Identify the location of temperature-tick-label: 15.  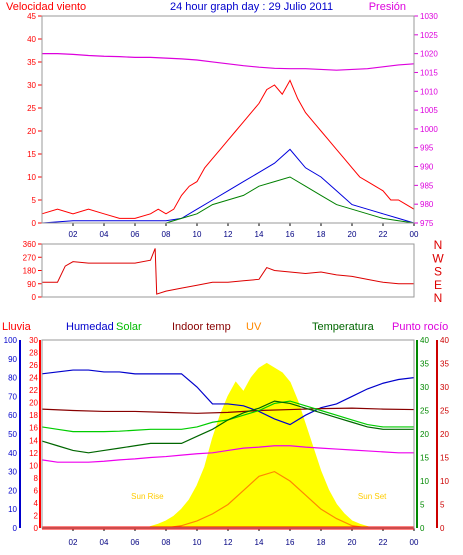
(444, 458).